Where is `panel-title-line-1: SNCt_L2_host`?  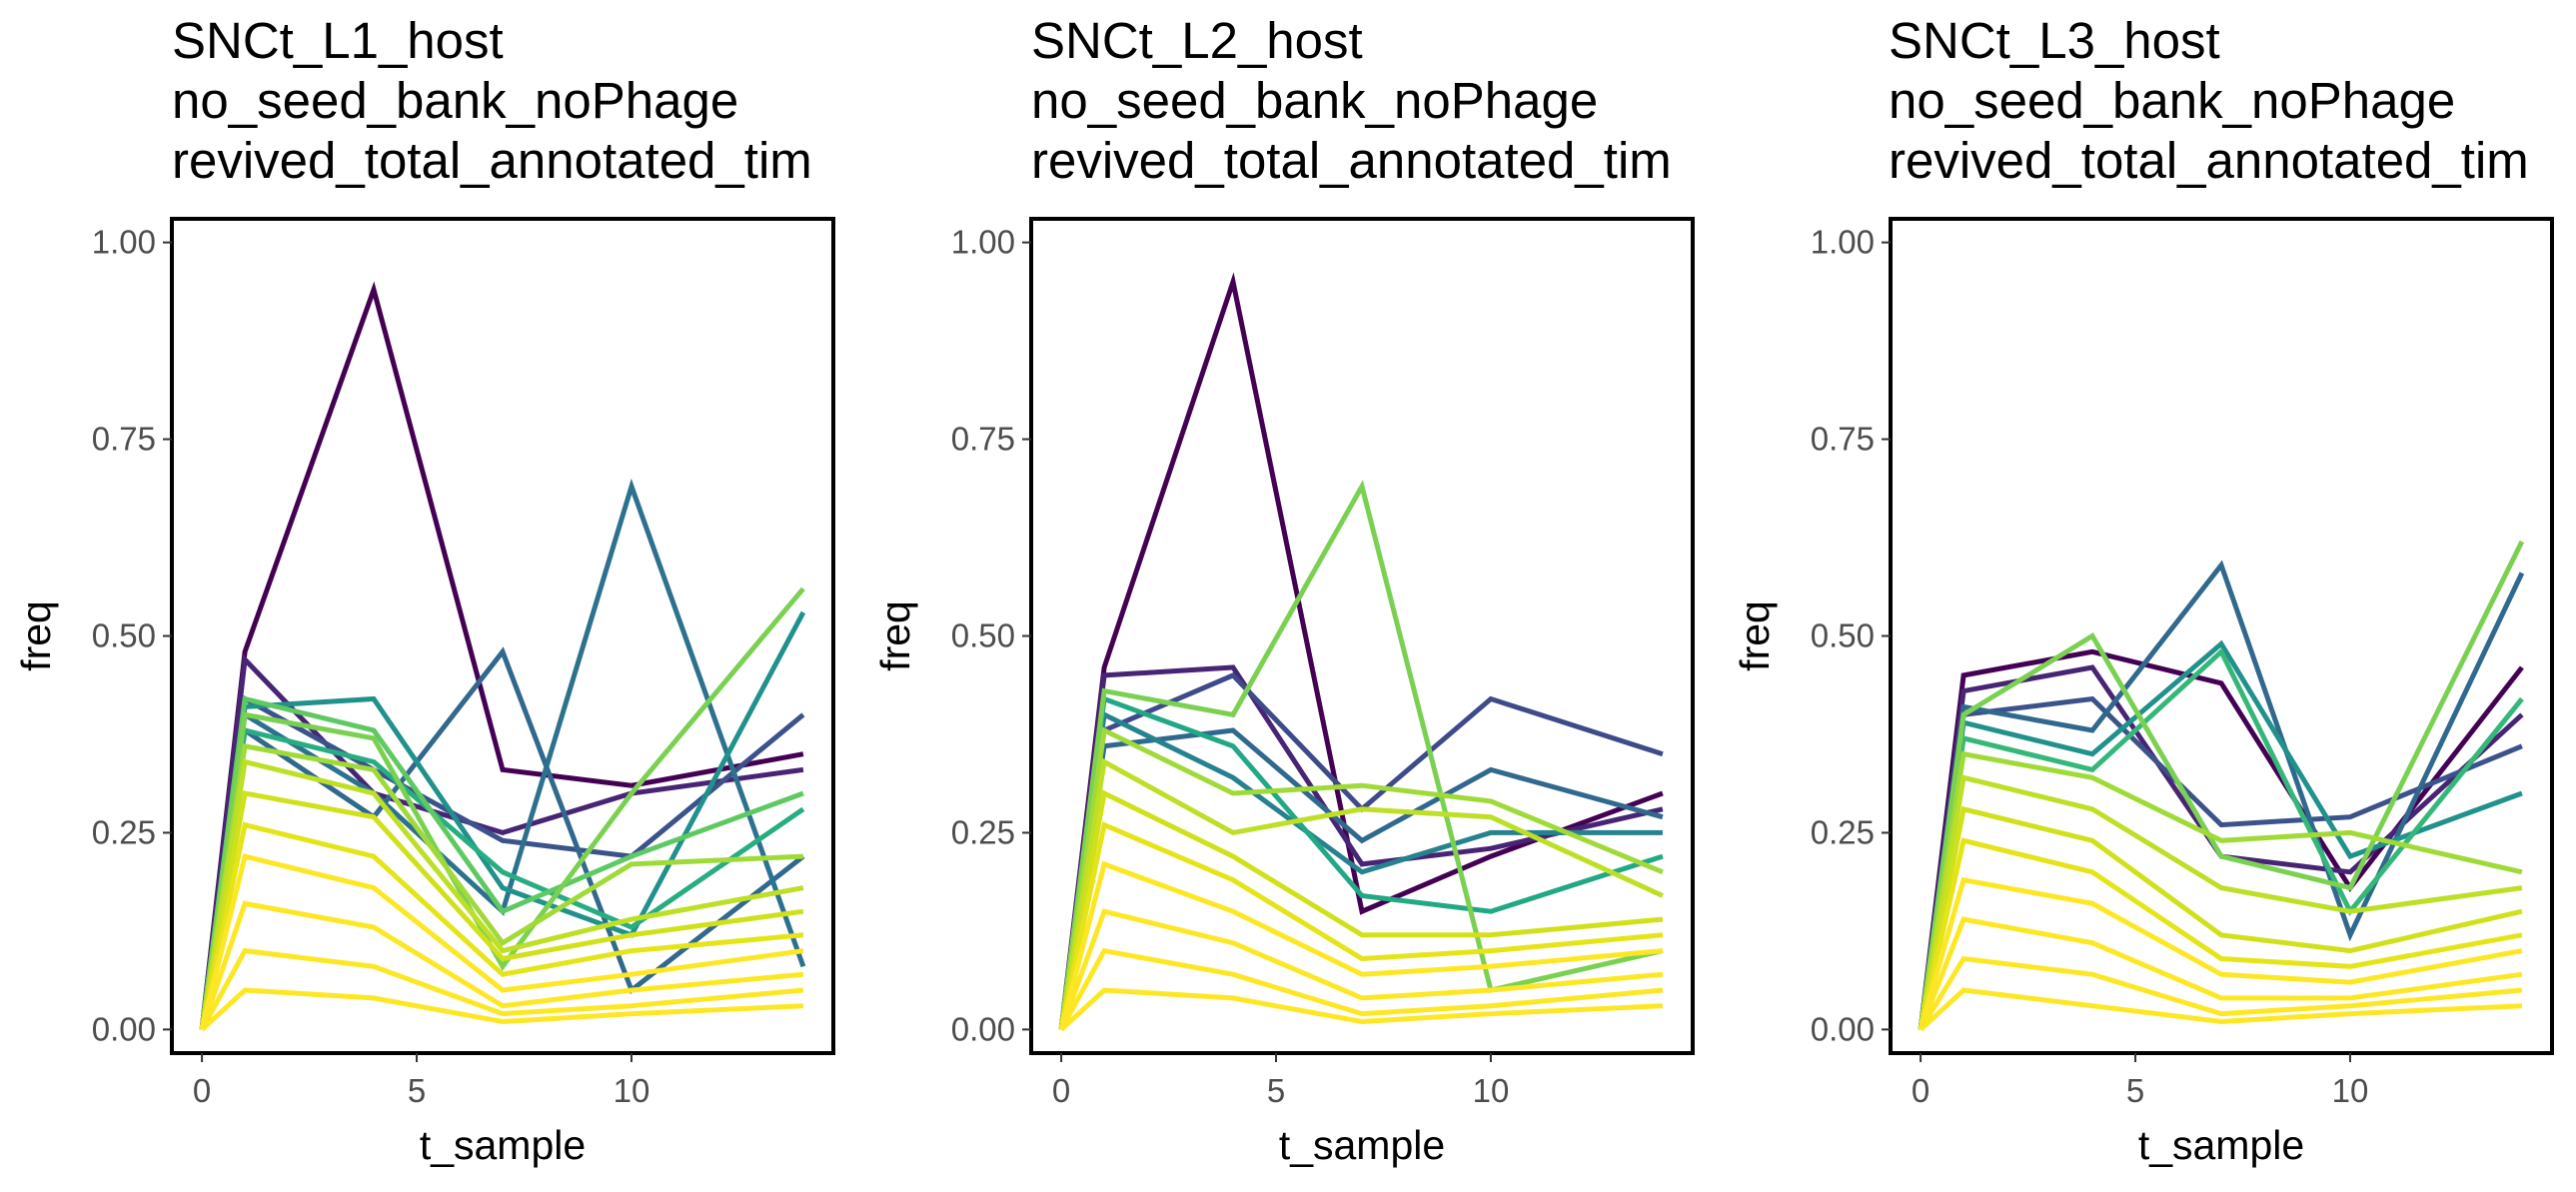
panel-title-line-1: SNCt_L2_host is located at coordinates (1197, 40).